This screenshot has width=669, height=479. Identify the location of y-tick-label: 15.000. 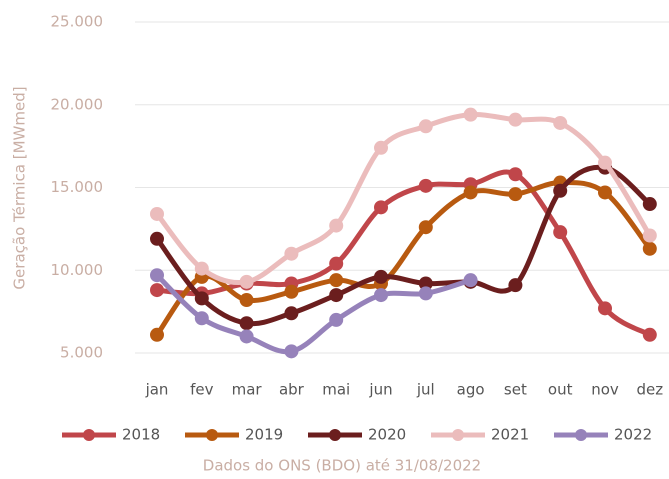
(77, 187).